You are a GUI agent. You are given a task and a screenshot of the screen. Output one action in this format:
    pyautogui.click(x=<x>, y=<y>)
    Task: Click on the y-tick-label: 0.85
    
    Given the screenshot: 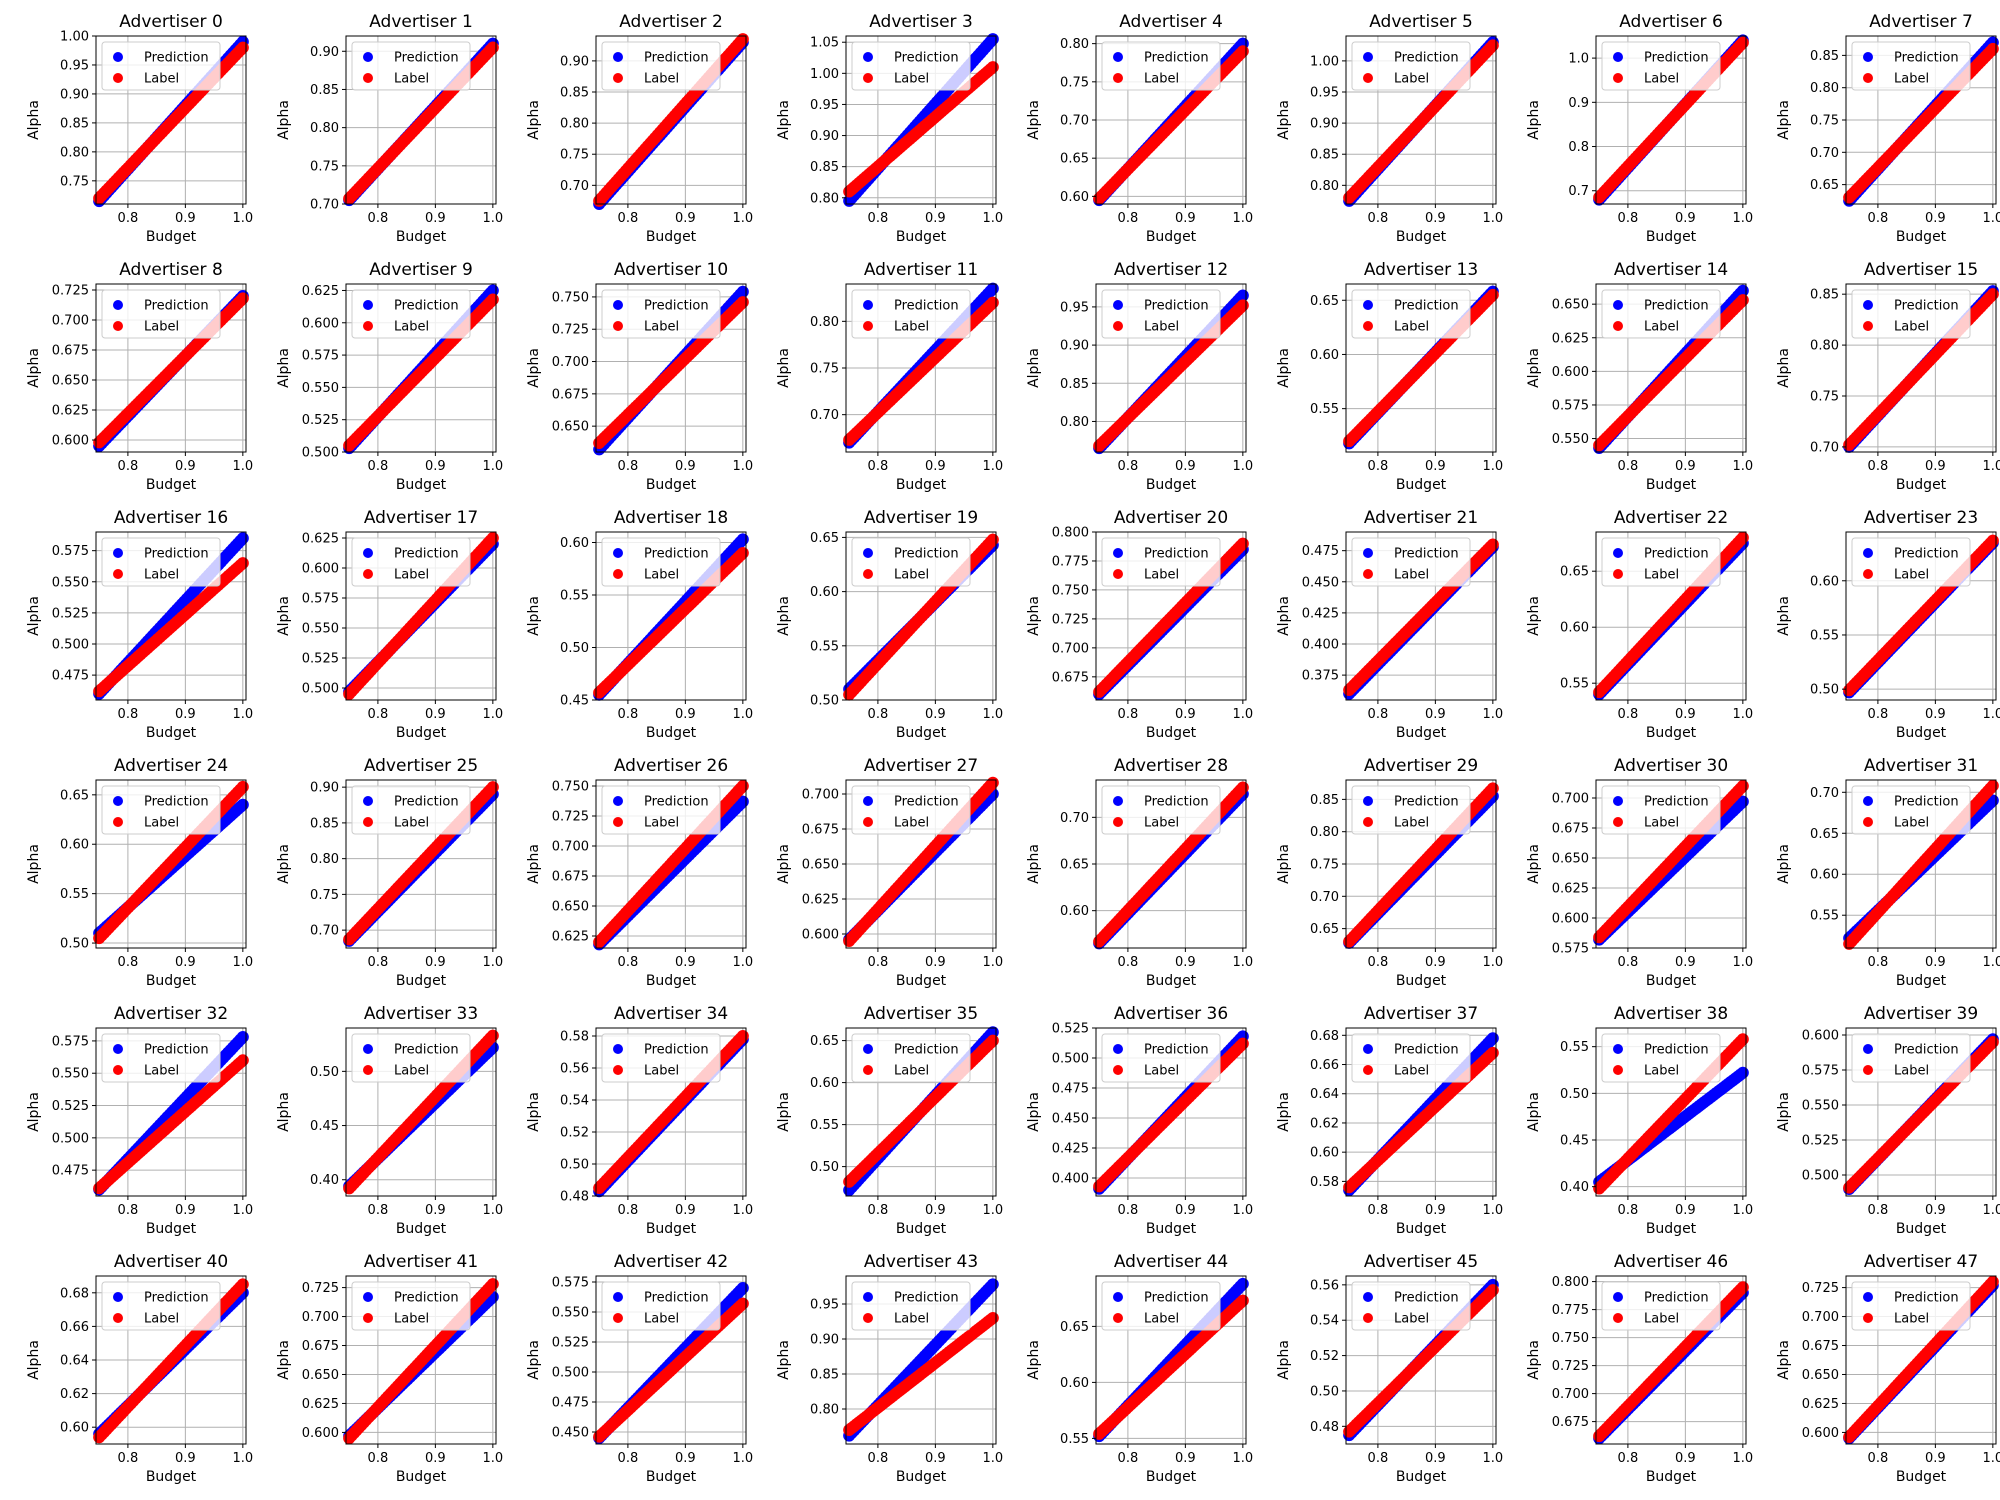 What is the action you would take?
    pyautogui.click(x=1324, y=155)
    